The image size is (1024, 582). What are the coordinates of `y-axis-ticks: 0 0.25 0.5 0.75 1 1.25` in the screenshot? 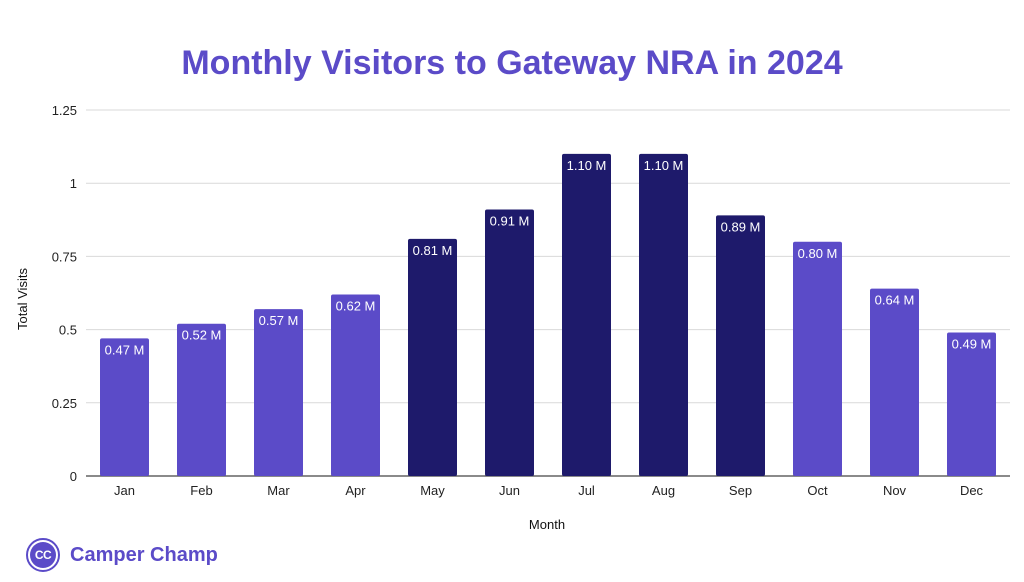 It's located at (64, 293).